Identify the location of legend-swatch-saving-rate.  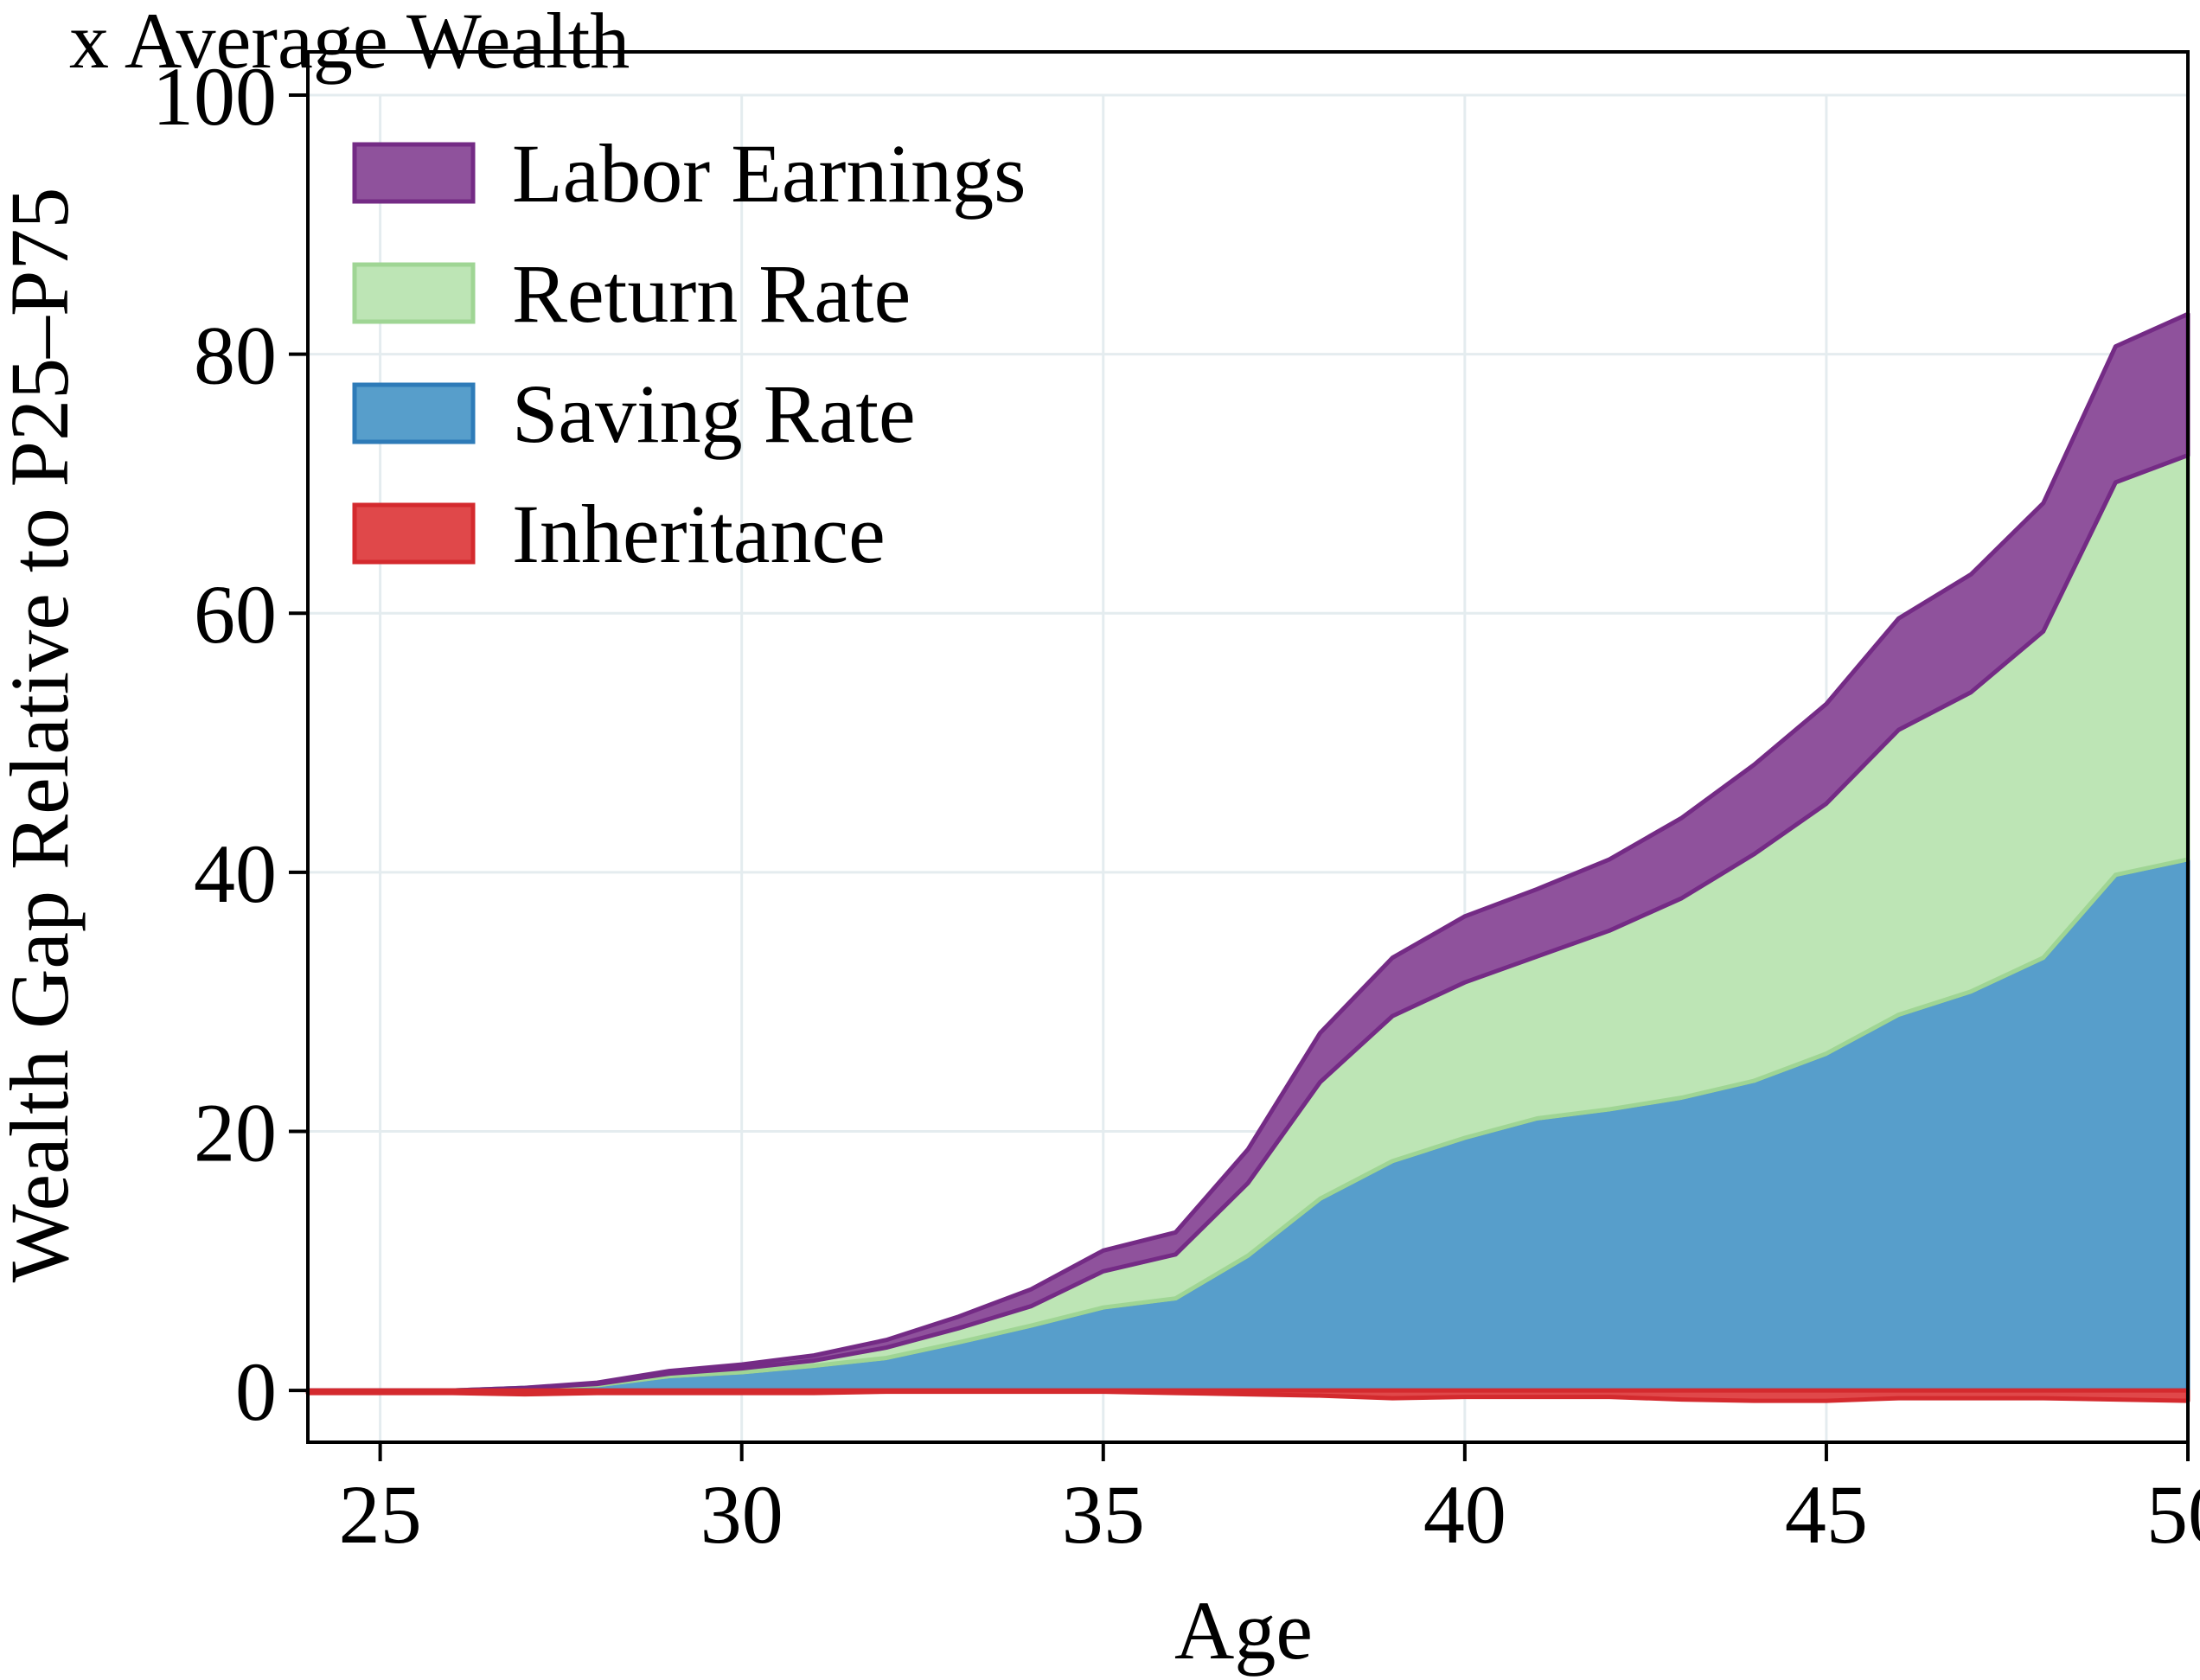
(414, 413).